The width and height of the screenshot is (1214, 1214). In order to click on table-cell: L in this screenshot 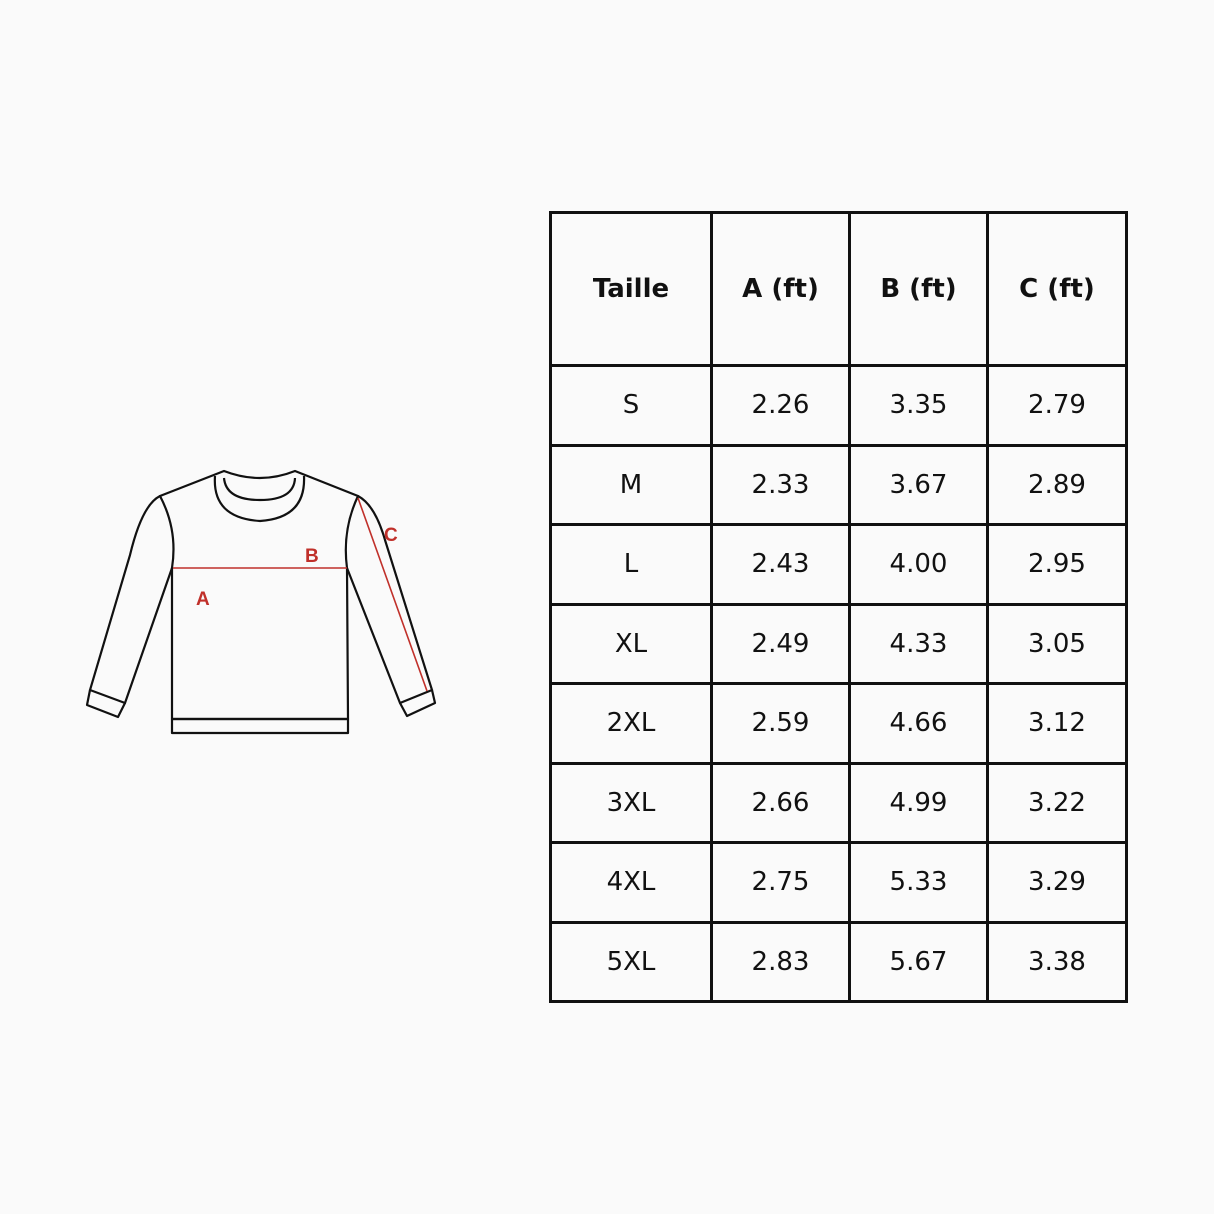, I will do `click(631, 564)`.